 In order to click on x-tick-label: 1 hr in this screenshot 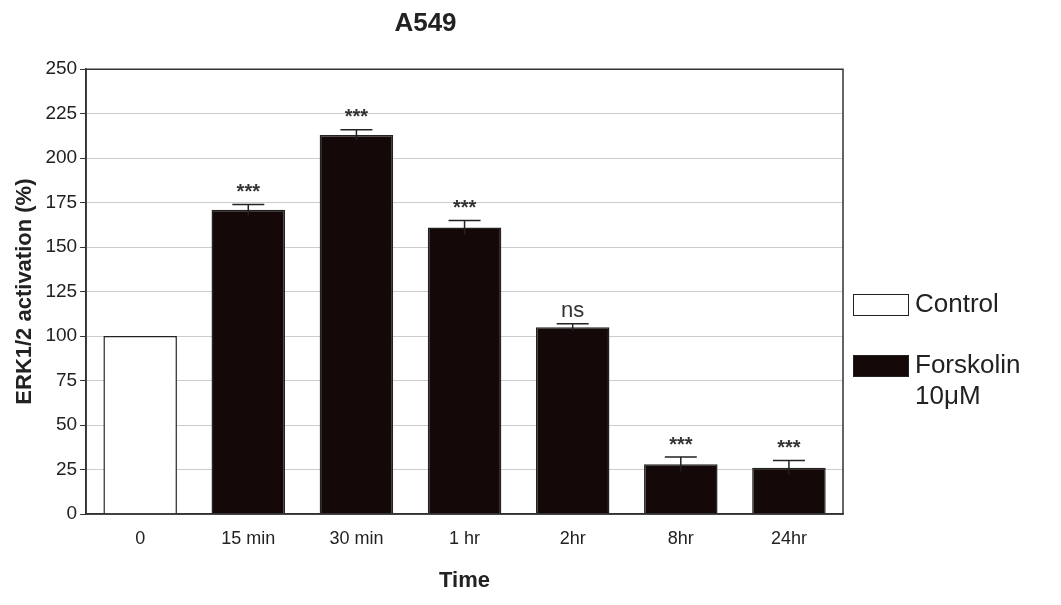, I will do `click(465, 537)`.